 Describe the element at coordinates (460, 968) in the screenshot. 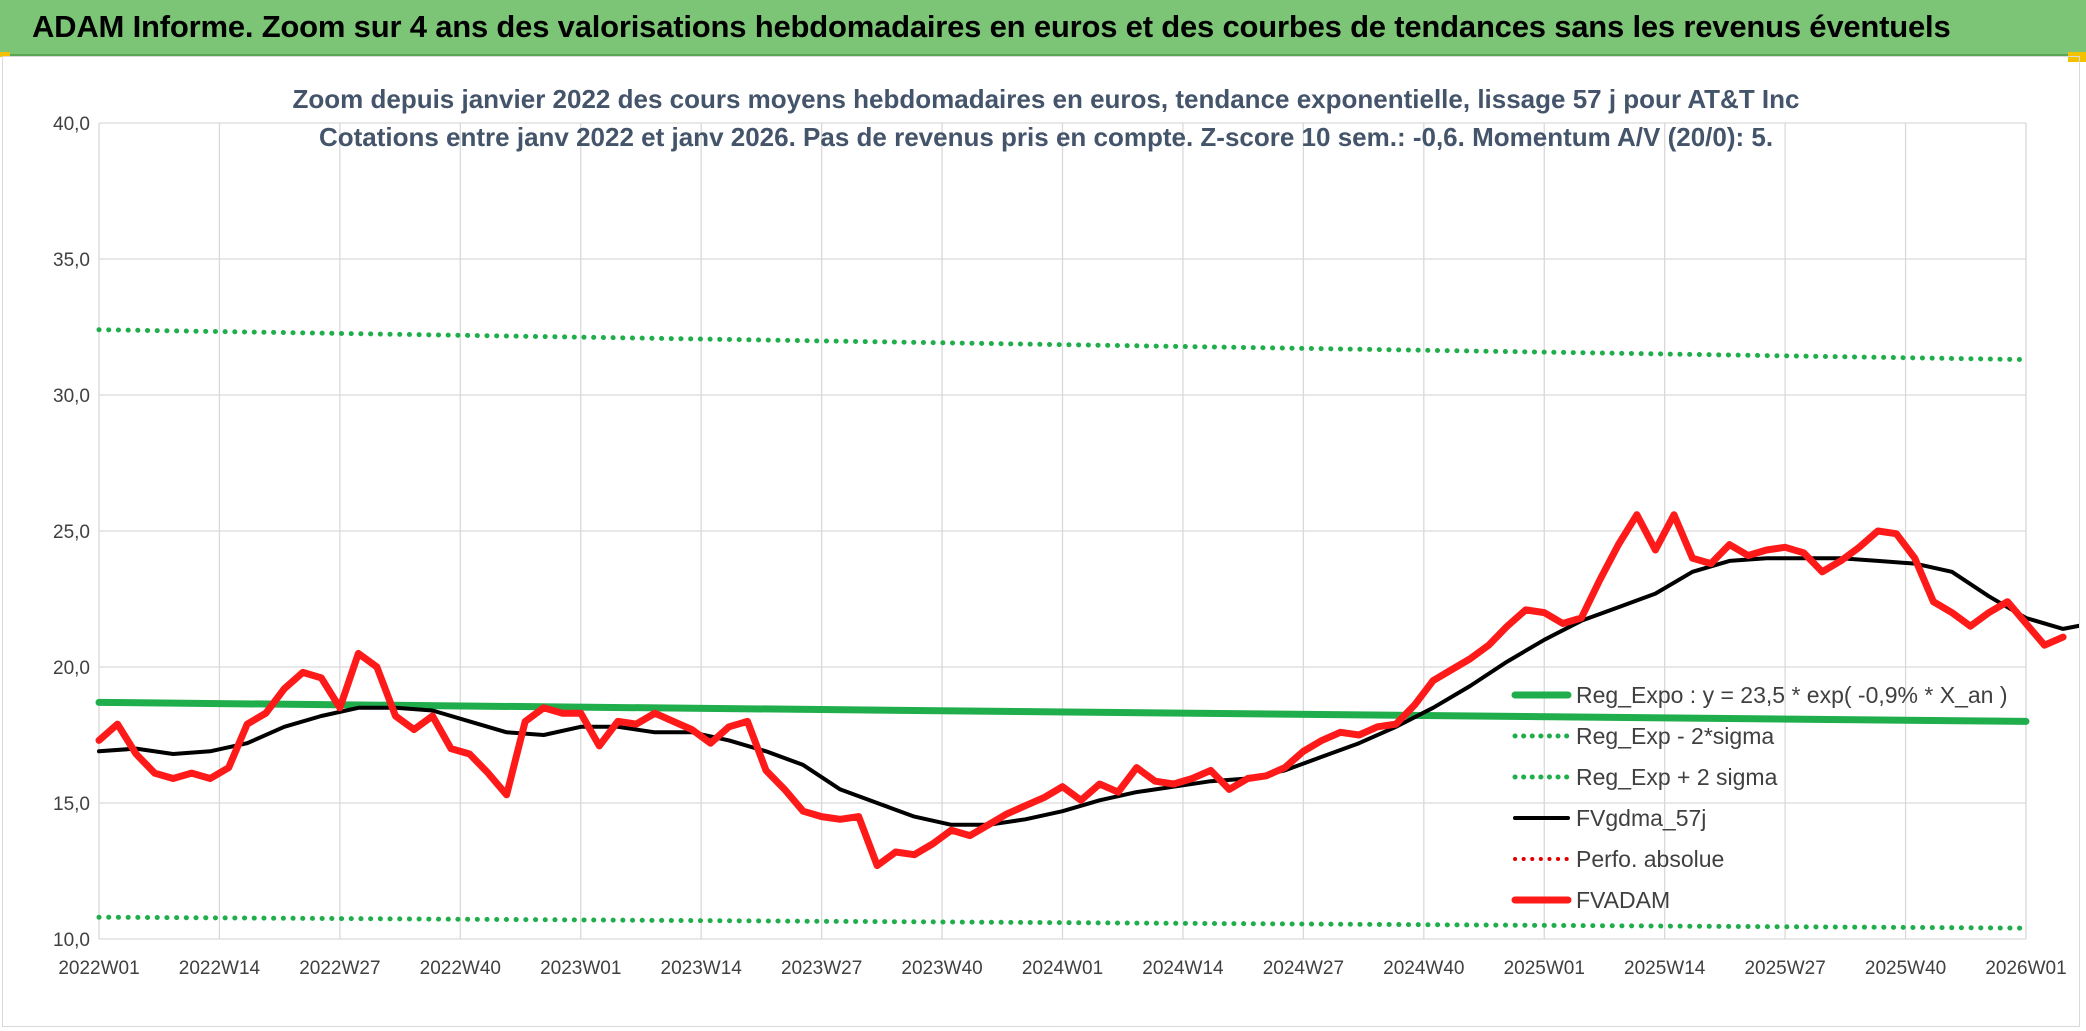

I see `x-tick-label: 2022W40` at that location.